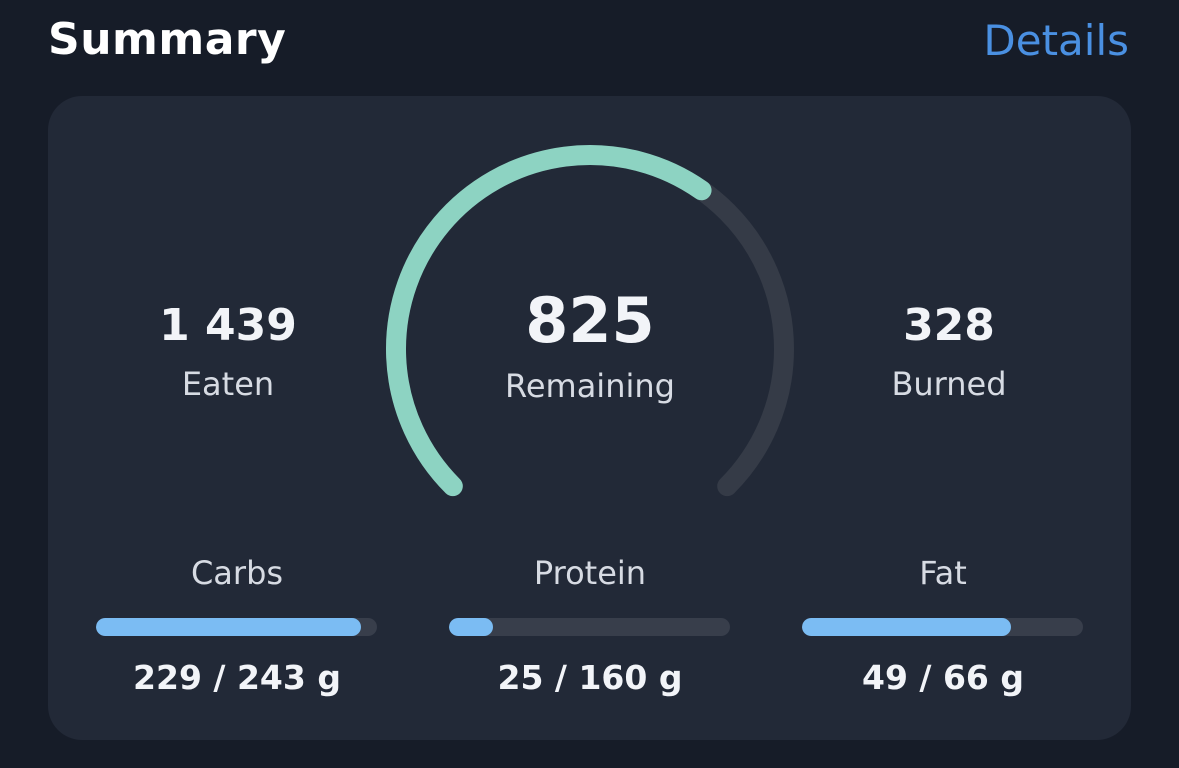  Describe the element at coordinates (237, 677) in the screenshot. I see `macro-value: 229 / 243 g` at that location.